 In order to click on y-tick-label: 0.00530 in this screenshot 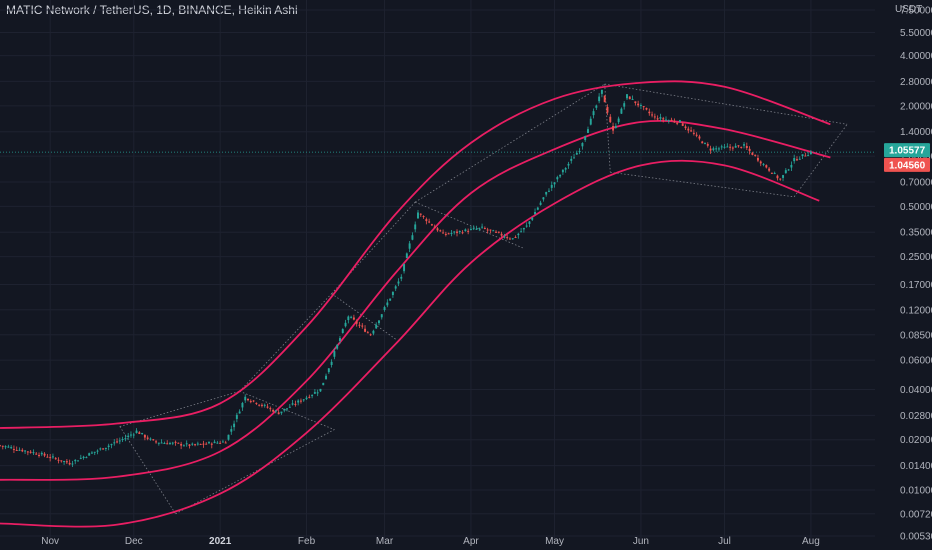, I will do `click(916, 537)`.